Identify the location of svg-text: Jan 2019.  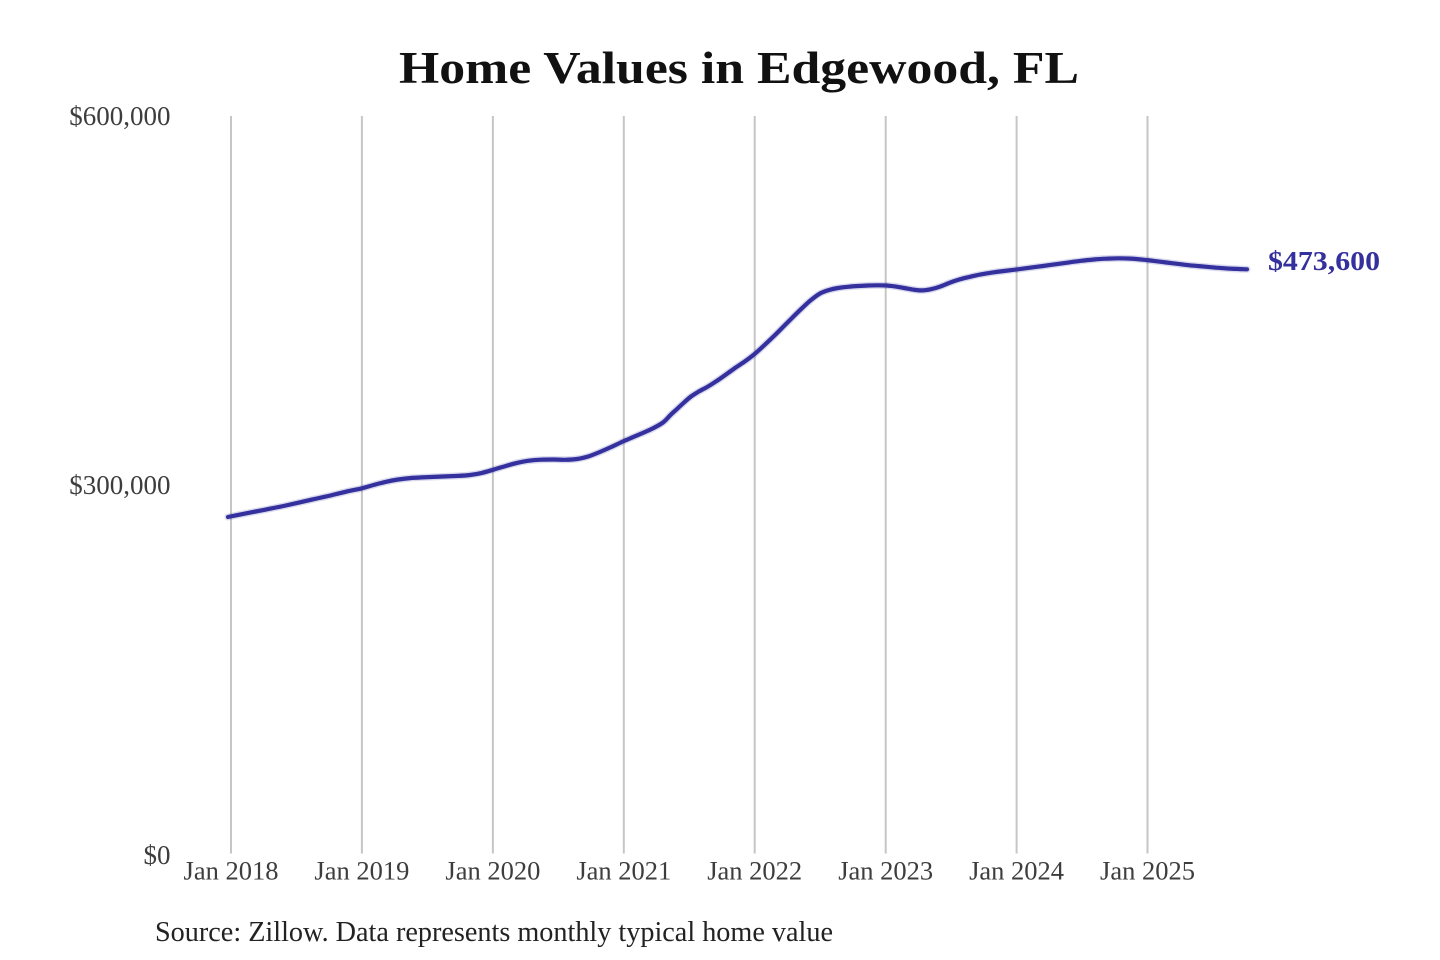
(361, 871).